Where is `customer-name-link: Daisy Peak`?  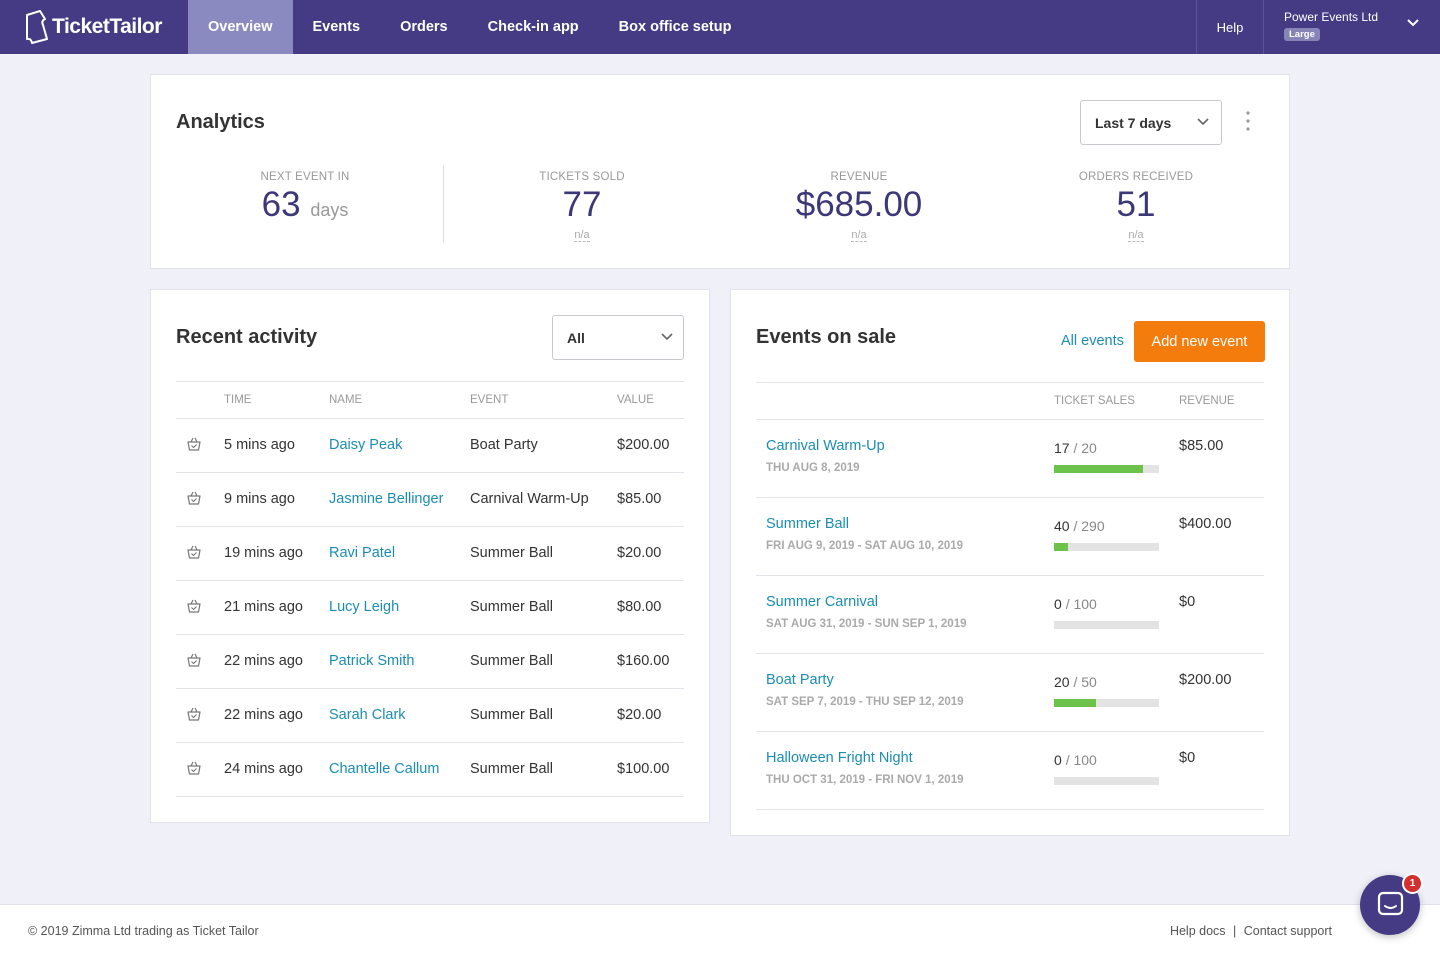
customer-name-link: Daisy Peak is located at coordinates (366, 445).